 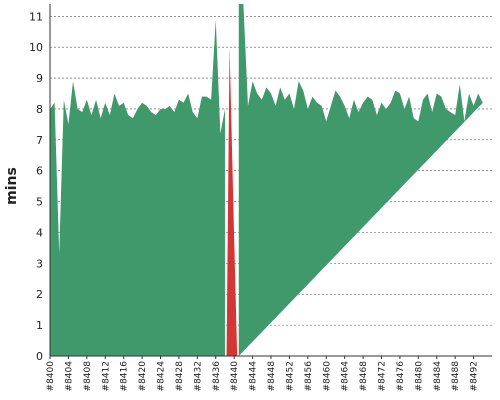 What do you see at coordinates (327, 376) in the screenshot?
I see `x-tick-label: #8460` at bounding box center [327, 376].